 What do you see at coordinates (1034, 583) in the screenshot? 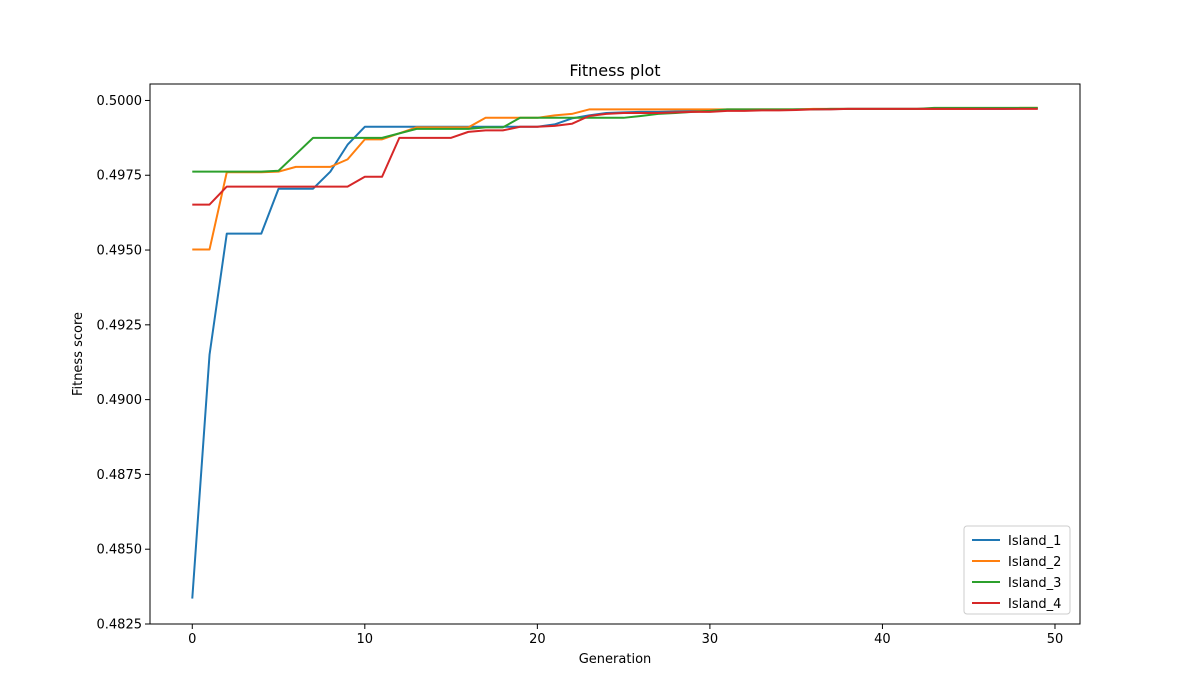
I see `legend-label: Island_3` at bounding box center [1034, 583].